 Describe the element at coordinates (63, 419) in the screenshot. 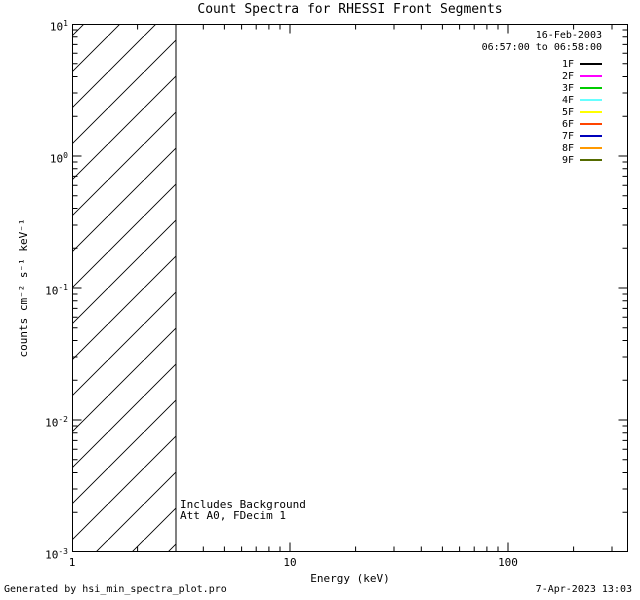

I see `y-tick-exp: -2` at that location.